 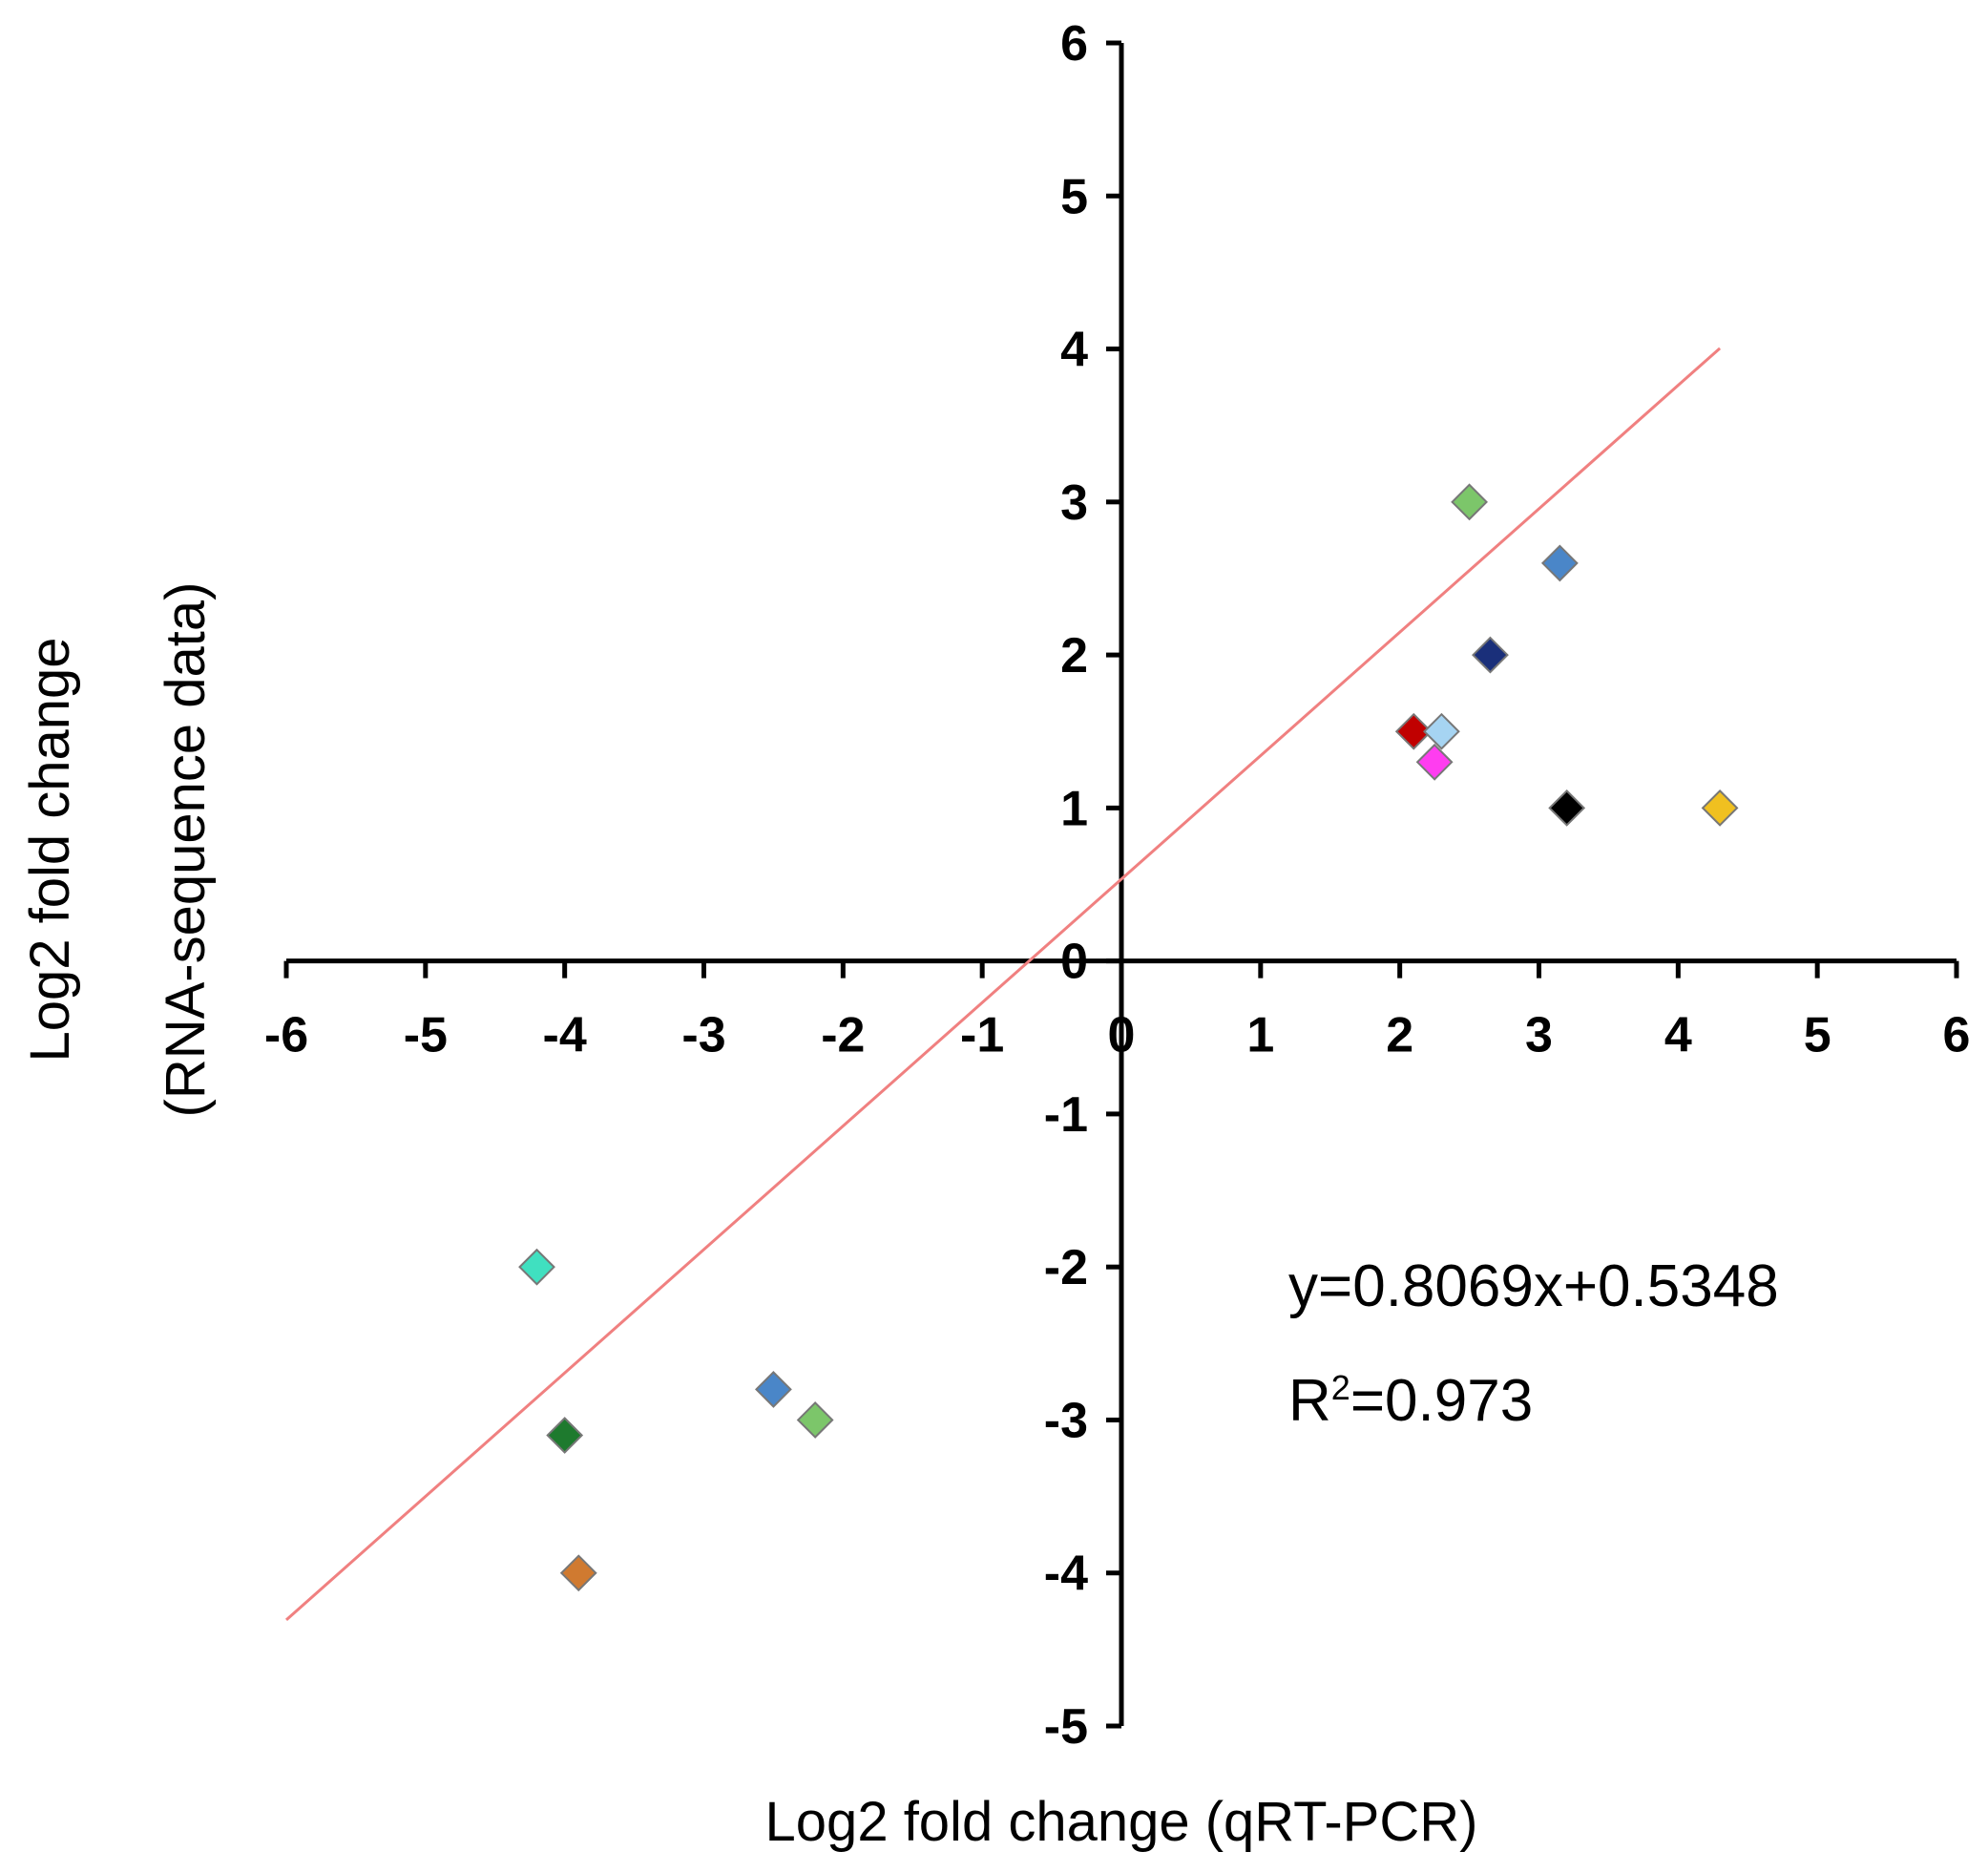 What do you see at coordinates (1399, 1035) in the screenshot?
I see `x-tick-label: 2` at bounding box center [1399, 1035].